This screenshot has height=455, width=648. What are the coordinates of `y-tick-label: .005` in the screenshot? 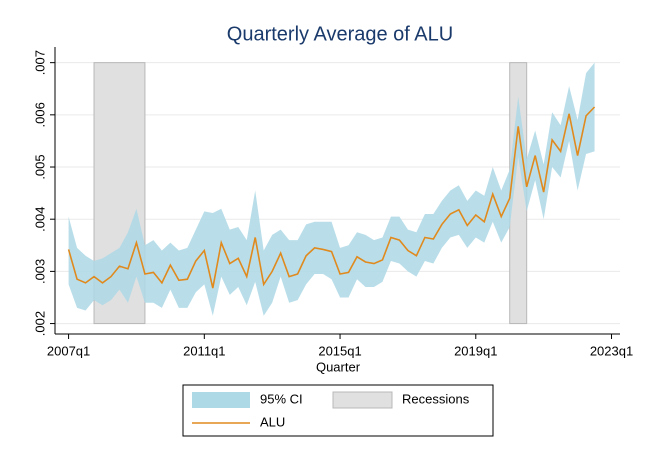 It's located at (39, 166).